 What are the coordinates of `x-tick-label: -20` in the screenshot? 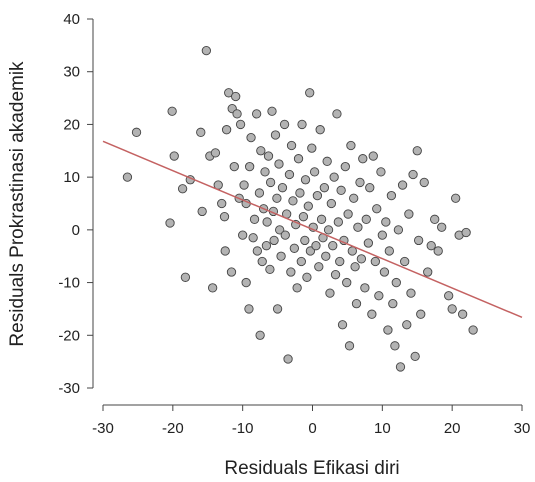 It's located at (173, 428).